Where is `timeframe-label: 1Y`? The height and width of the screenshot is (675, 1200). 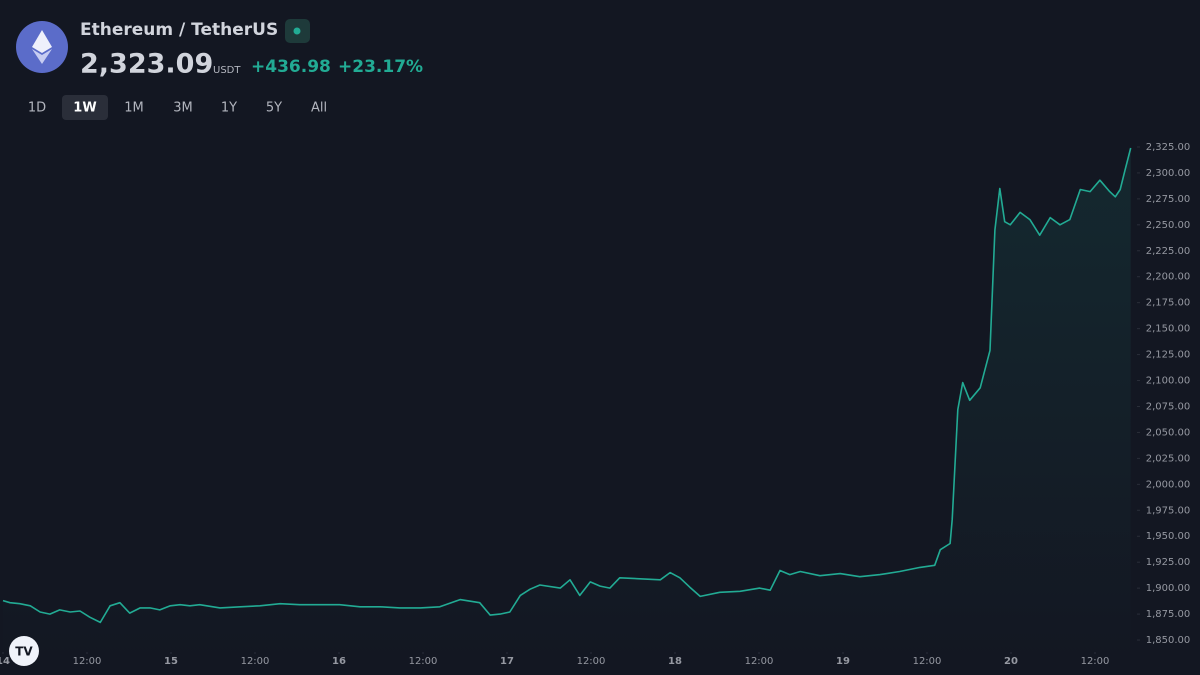 timeframe-label: 1Y is located at coordinates (229, 108).